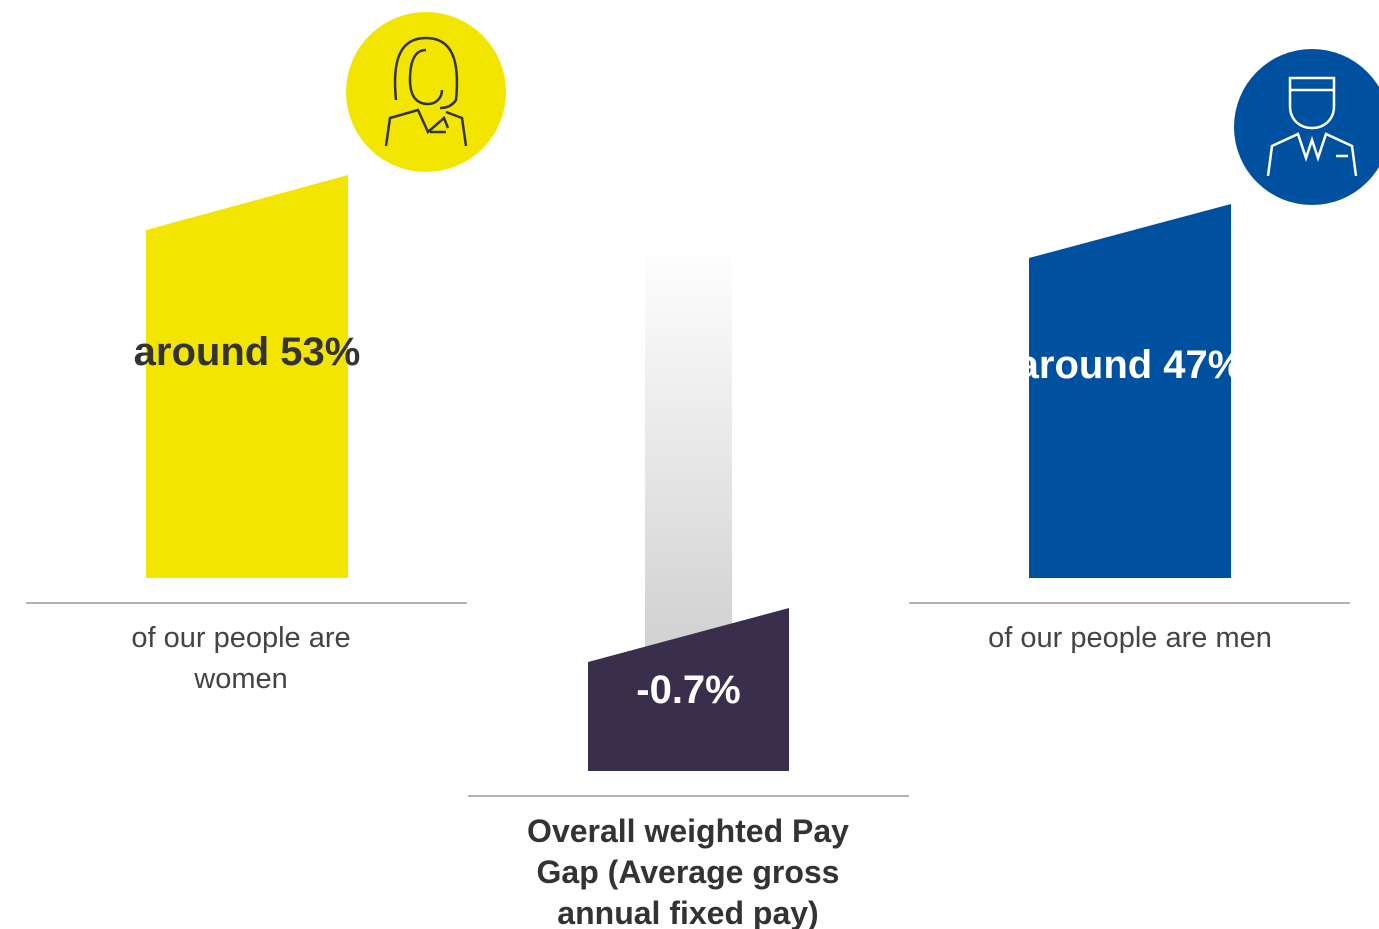  What do you see at coordinates (241, 658) in the screenshot?
I see `women-caption: of our people are women` at bounding box center [241, 658].